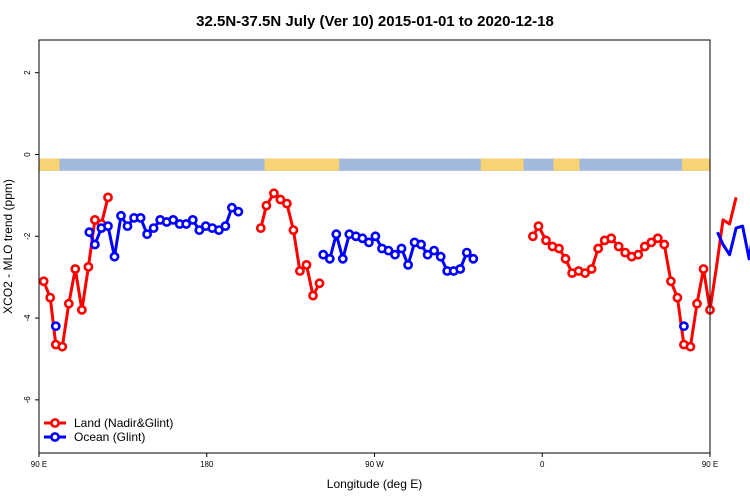 The width and height of the screenshot is (750, 500). Describe the element at coordinates (27, 400) in the screenshot. I see `y-tick-label-4: -6` at that location.